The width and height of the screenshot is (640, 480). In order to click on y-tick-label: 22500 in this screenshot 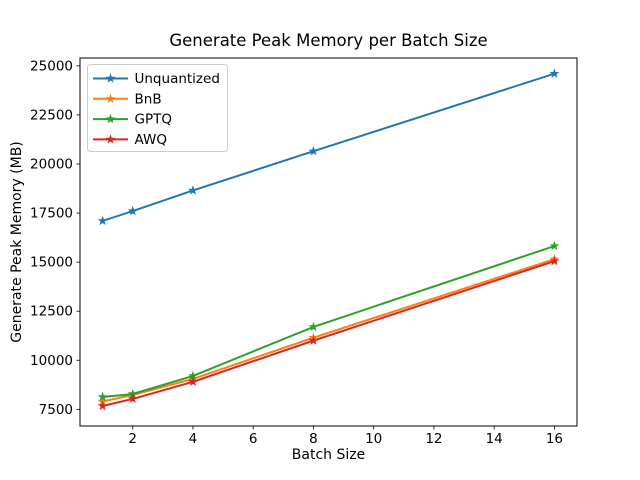, I will do `click(51, 115)`.